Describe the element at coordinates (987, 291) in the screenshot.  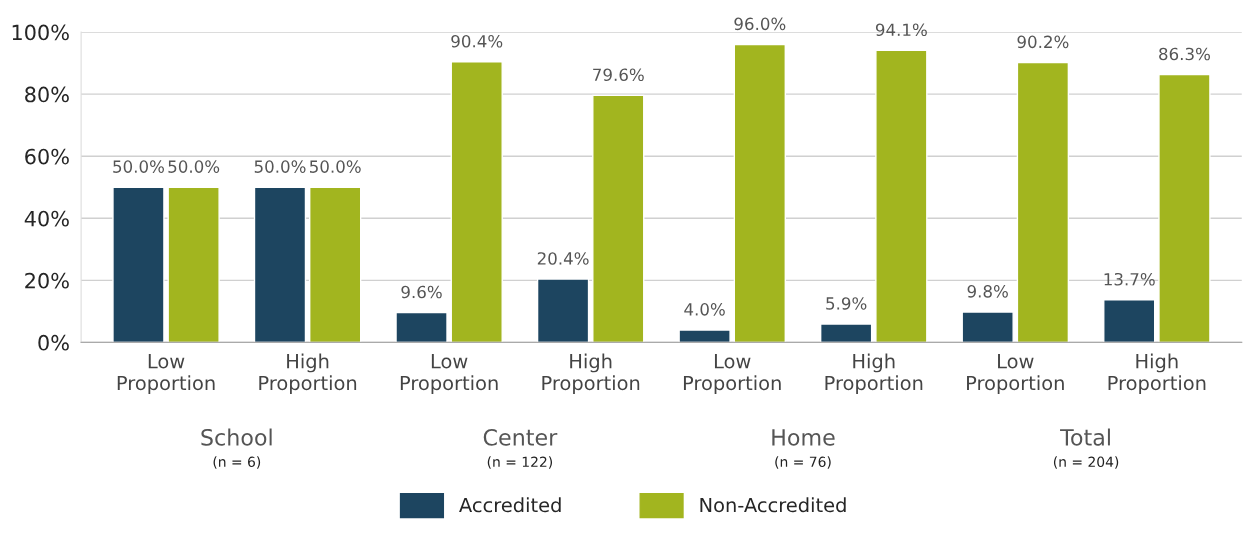
I see `data-label: 9.8%` at that location.